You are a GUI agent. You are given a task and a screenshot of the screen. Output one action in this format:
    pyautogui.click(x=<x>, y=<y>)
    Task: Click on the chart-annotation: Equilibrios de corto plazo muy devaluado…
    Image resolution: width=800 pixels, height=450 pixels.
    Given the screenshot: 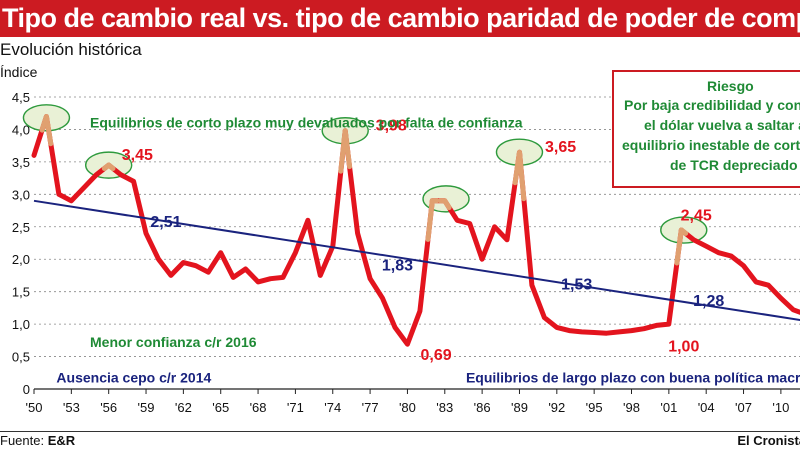 What is the action you would take?
    pyautogui.click(x=306, y=122)
    